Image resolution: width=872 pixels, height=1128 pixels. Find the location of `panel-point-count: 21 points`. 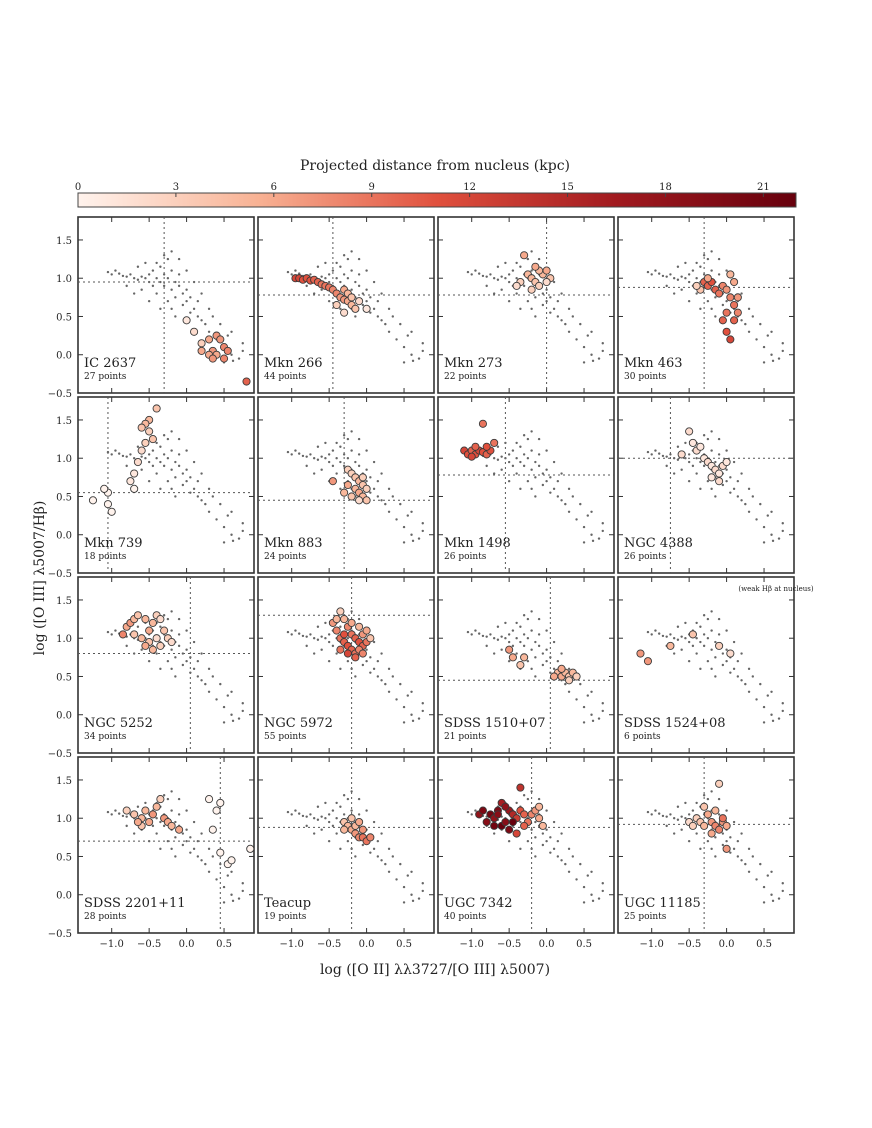

panel-point-count: 21 points is located at coordinates (465, 737).